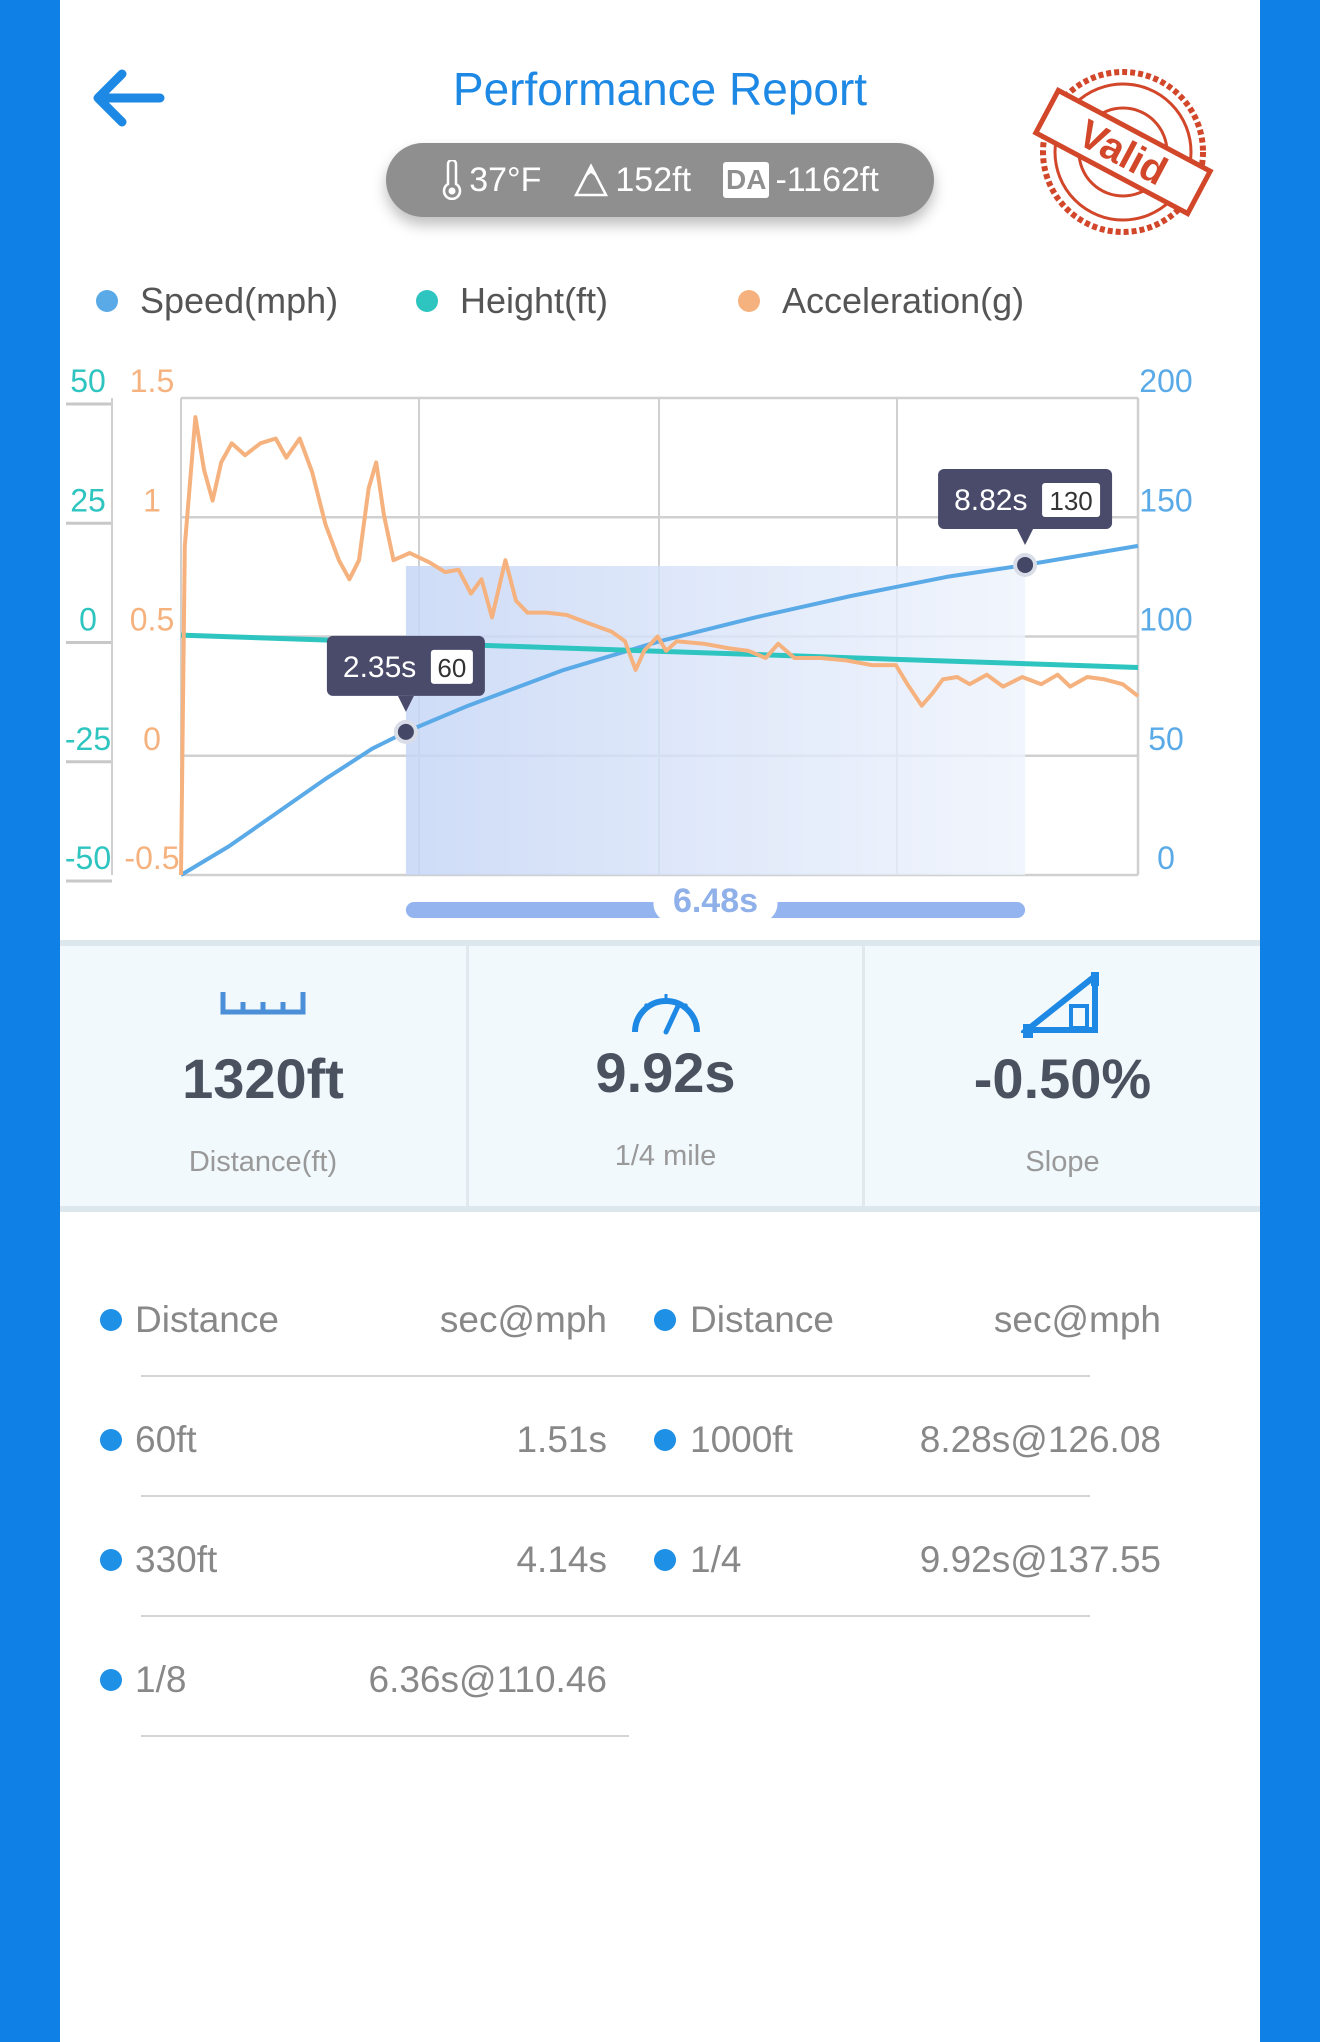 This screenshot has height=2042, width=1320. What do you see at coordinates (88, 858) in the screenshot?
I see `height-axis-tick: -50` at bounding box center [88, 858].